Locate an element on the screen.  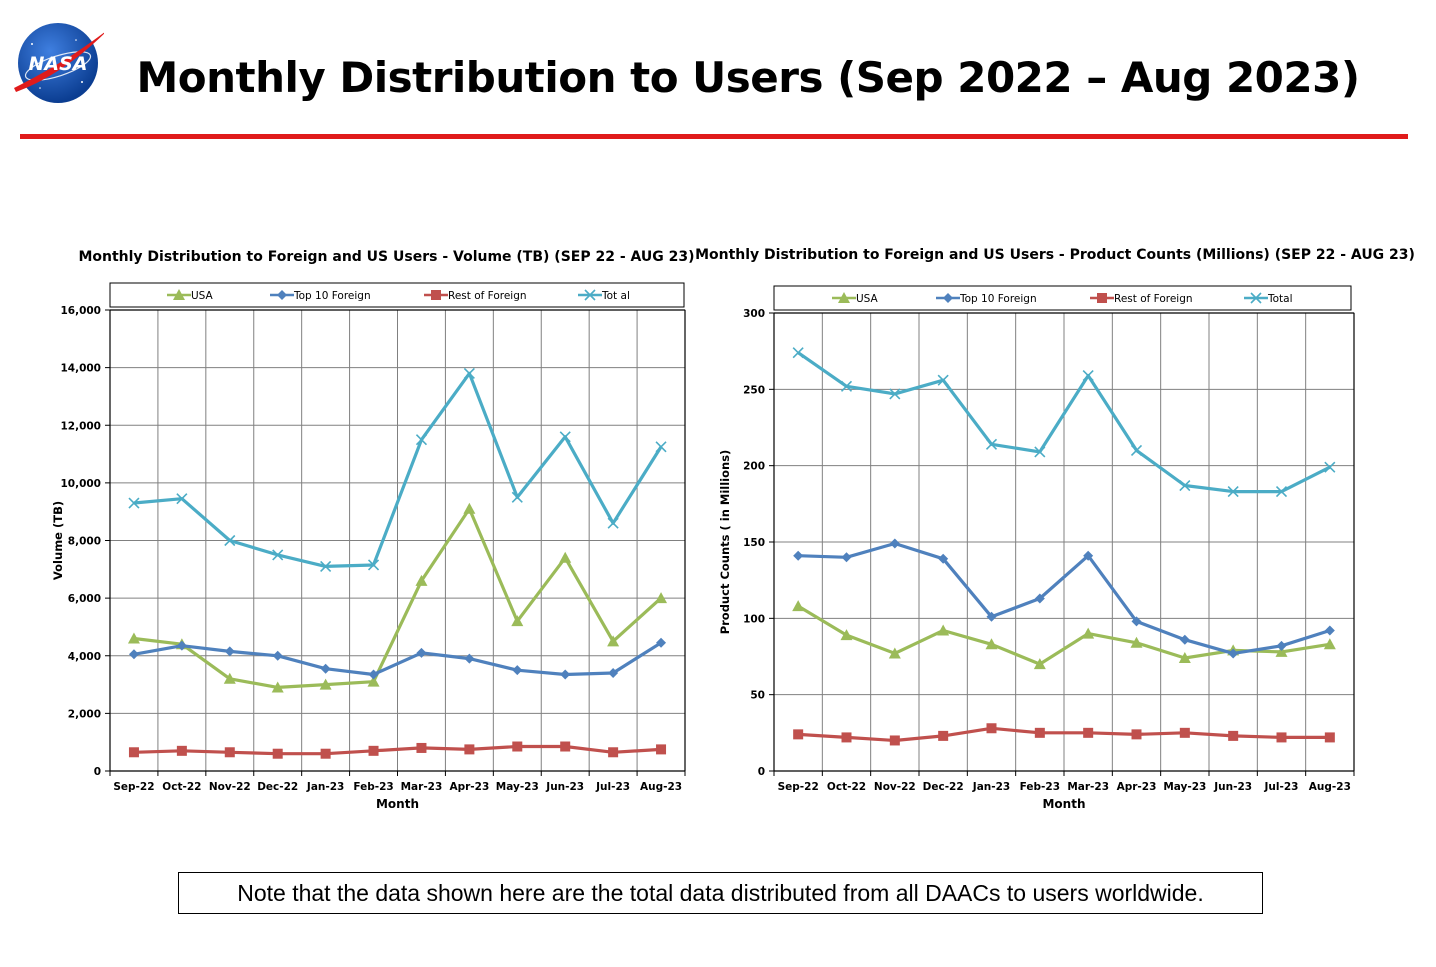
x-axis-label: Month is located at coordinates (1063, 804).